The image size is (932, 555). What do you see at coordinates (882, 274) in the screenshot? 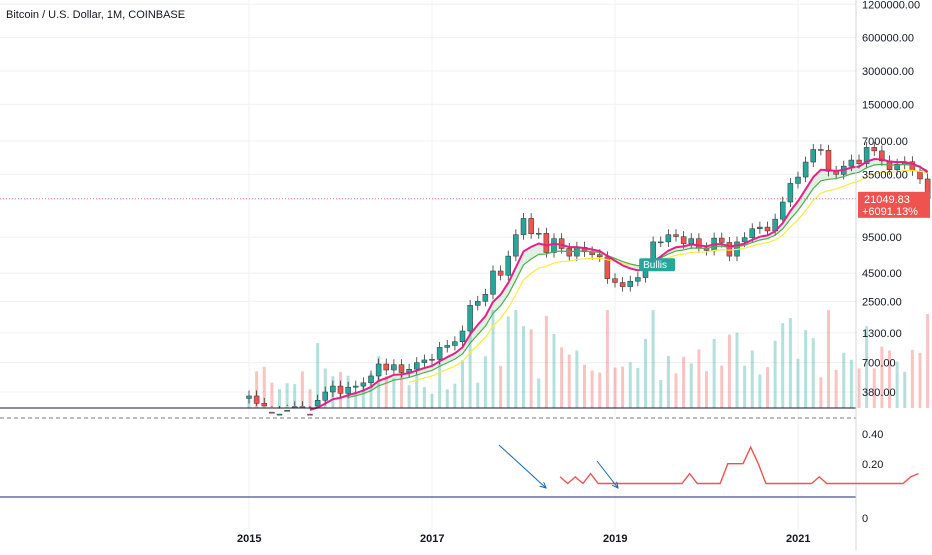
I see `price-tick-label: 4500.00` at bounding box center [882, 274].